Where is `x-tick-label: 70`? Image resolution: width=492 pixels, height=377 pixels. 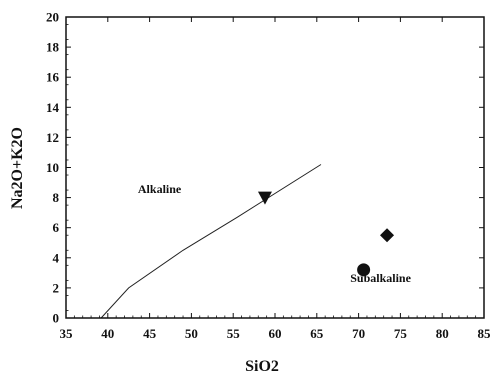
x-tick-label: 70 is located at coordinates (358, 333).